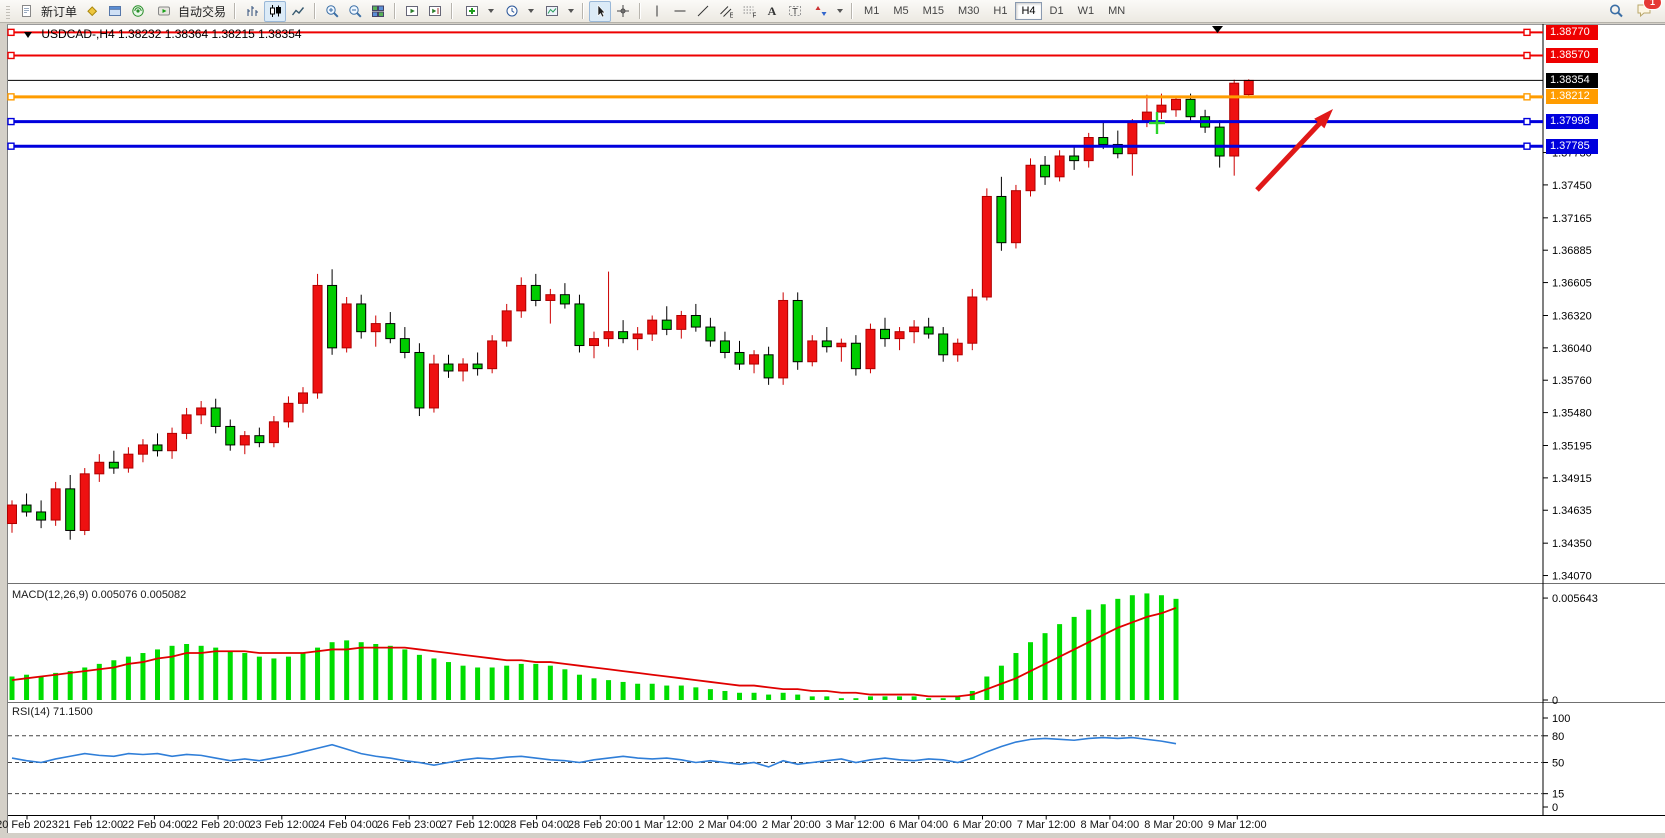 The width and height of the screenshot is (1665, 838). Describe the element at coordinates (821, 11) in the screenshot. I see `arrows-shapes-icon` at that location.